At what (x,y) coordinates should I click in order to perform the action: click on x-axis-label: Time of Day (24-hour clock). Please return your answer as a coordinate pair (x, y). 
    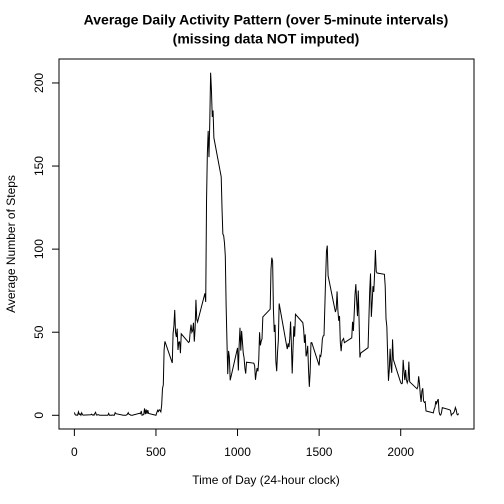
    Looking at the image, I should click on (266, 480).